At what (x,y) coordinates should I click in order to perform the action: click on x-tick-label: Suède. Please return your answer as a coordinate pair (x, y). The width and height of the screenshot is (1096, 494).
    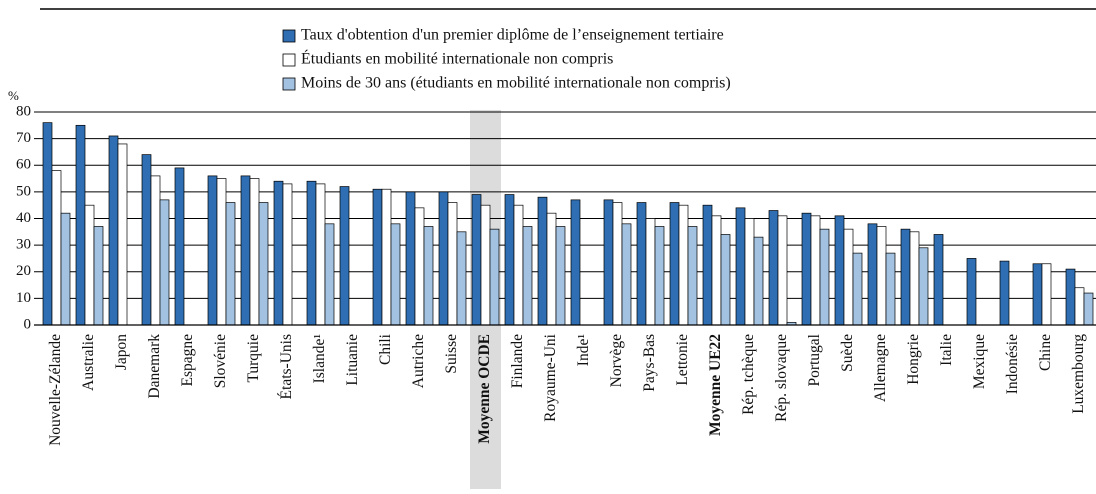
    Looking at the image, I should click on (847, 353).